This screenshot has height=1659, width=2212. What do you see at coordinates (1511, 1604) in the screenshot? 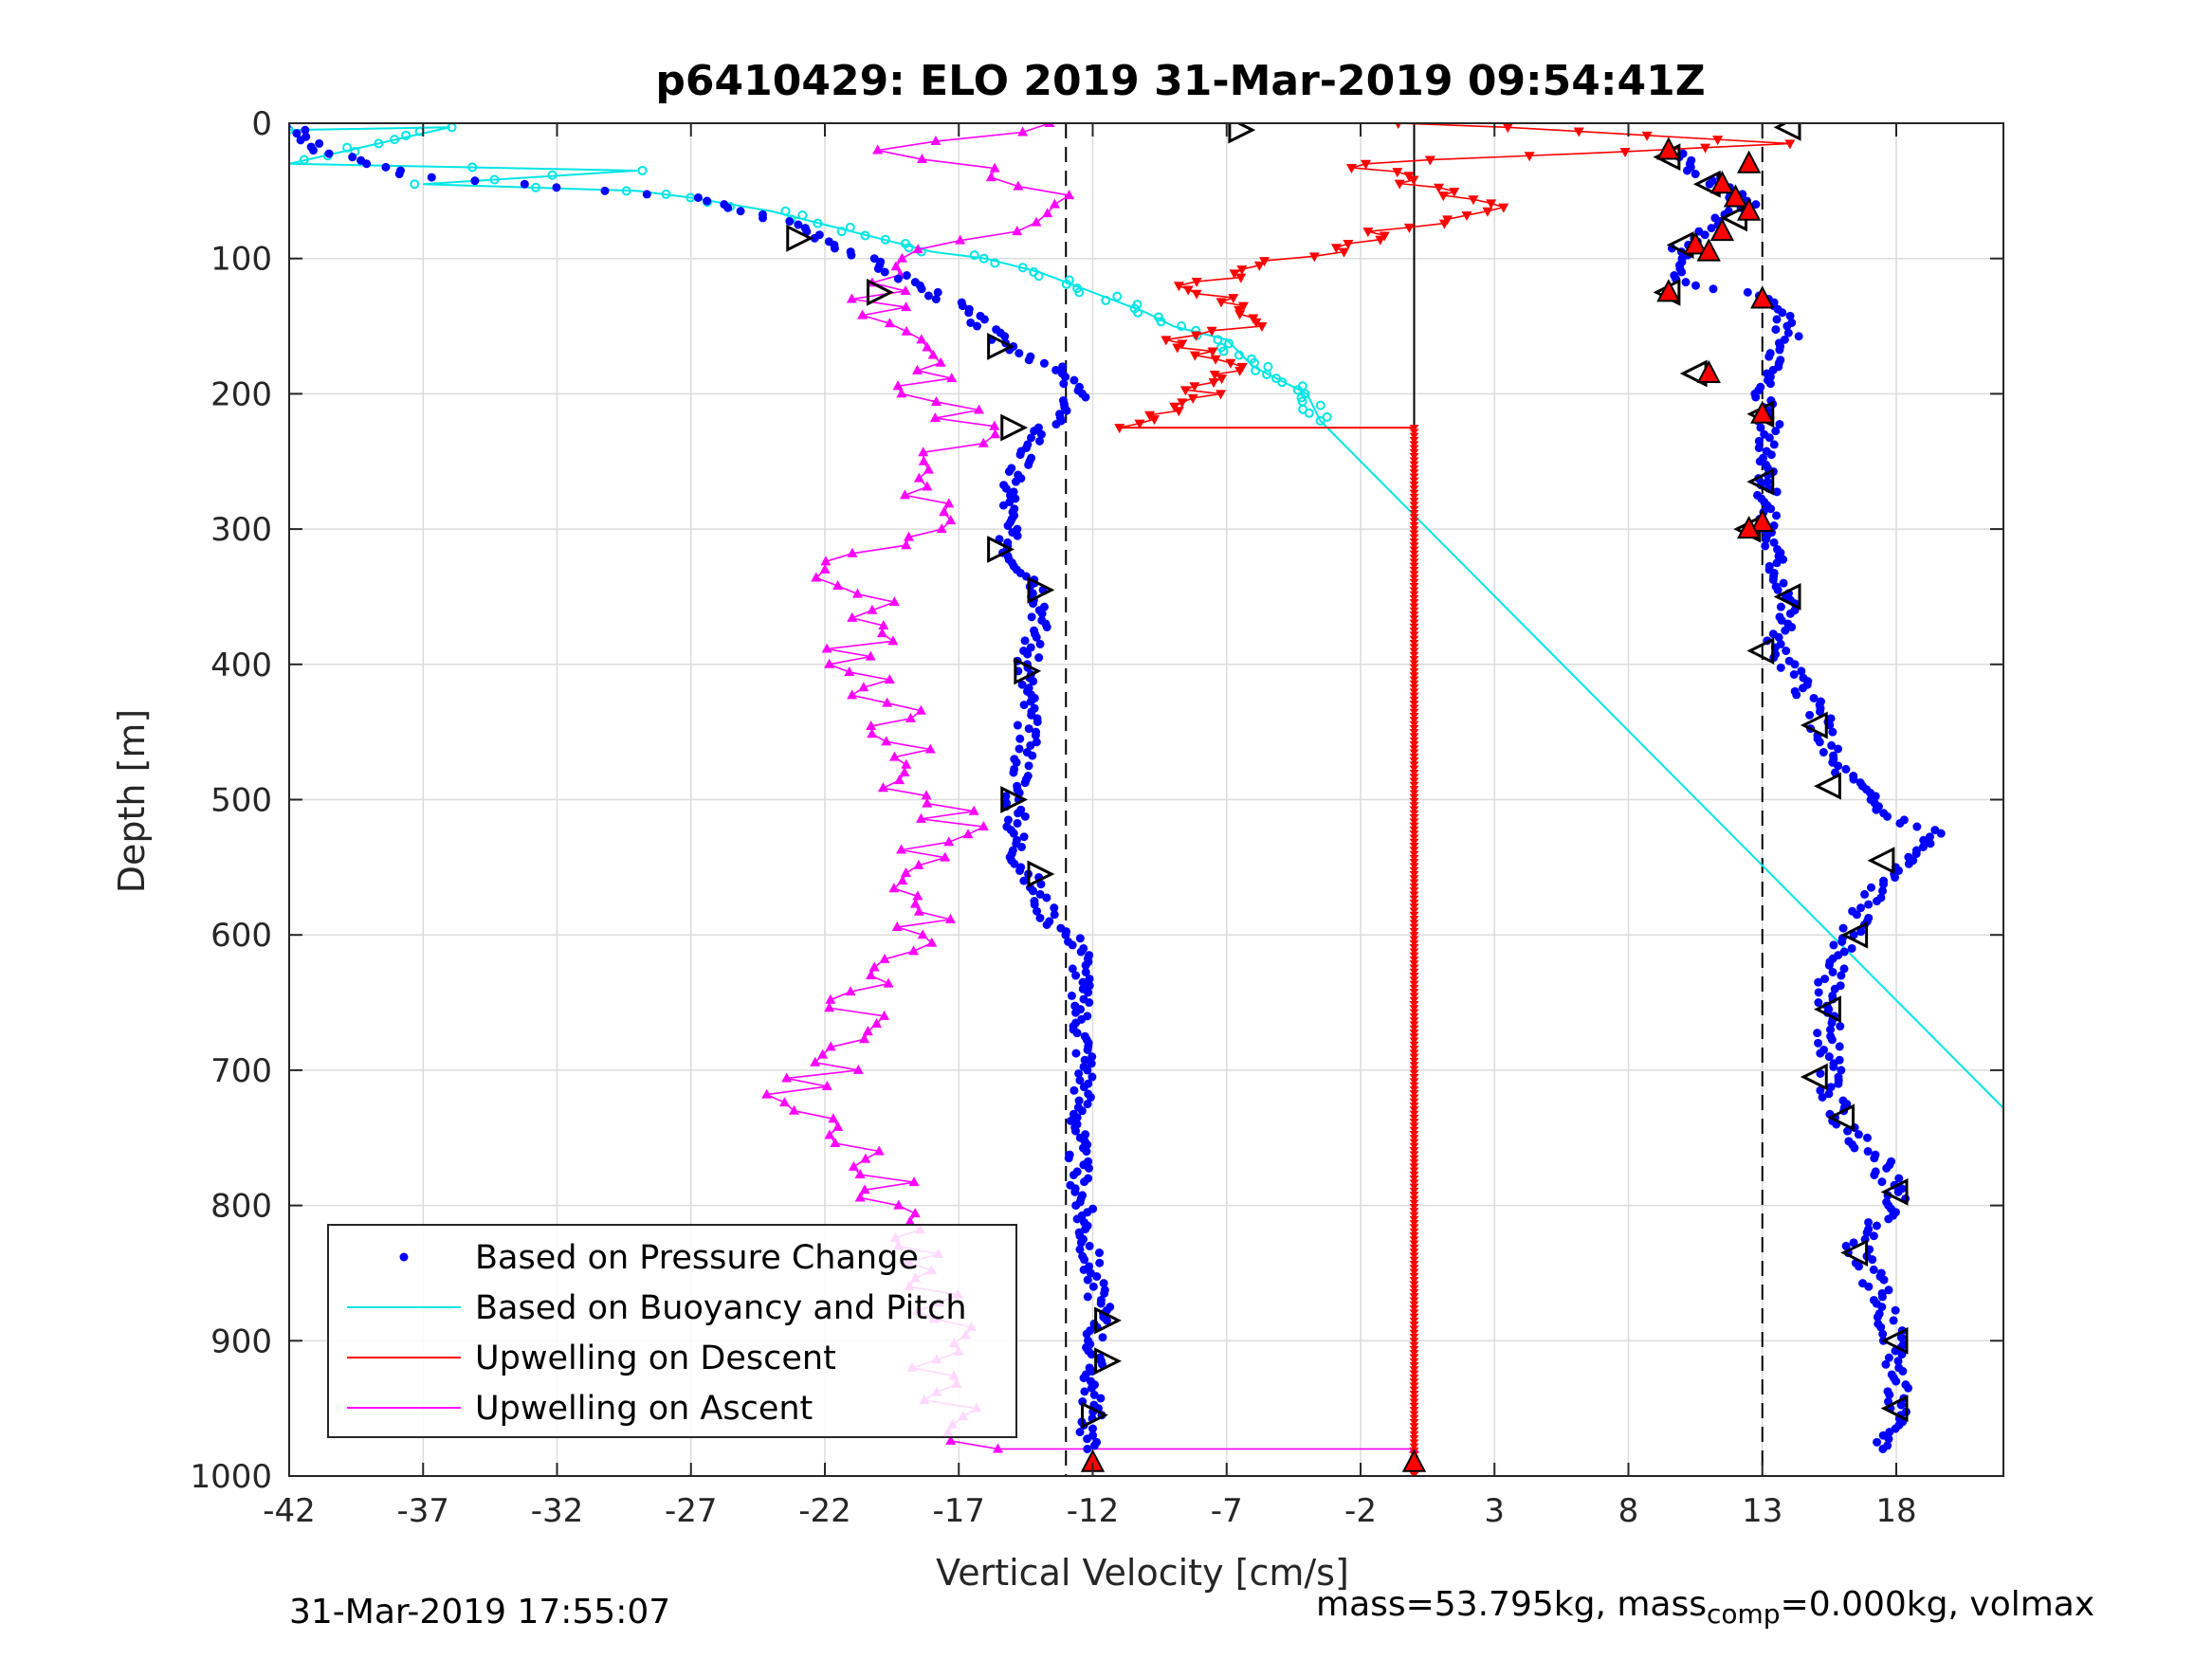
I see `mass-text: mass=53.795kg, mass` at bounding box center [1511, 1604].